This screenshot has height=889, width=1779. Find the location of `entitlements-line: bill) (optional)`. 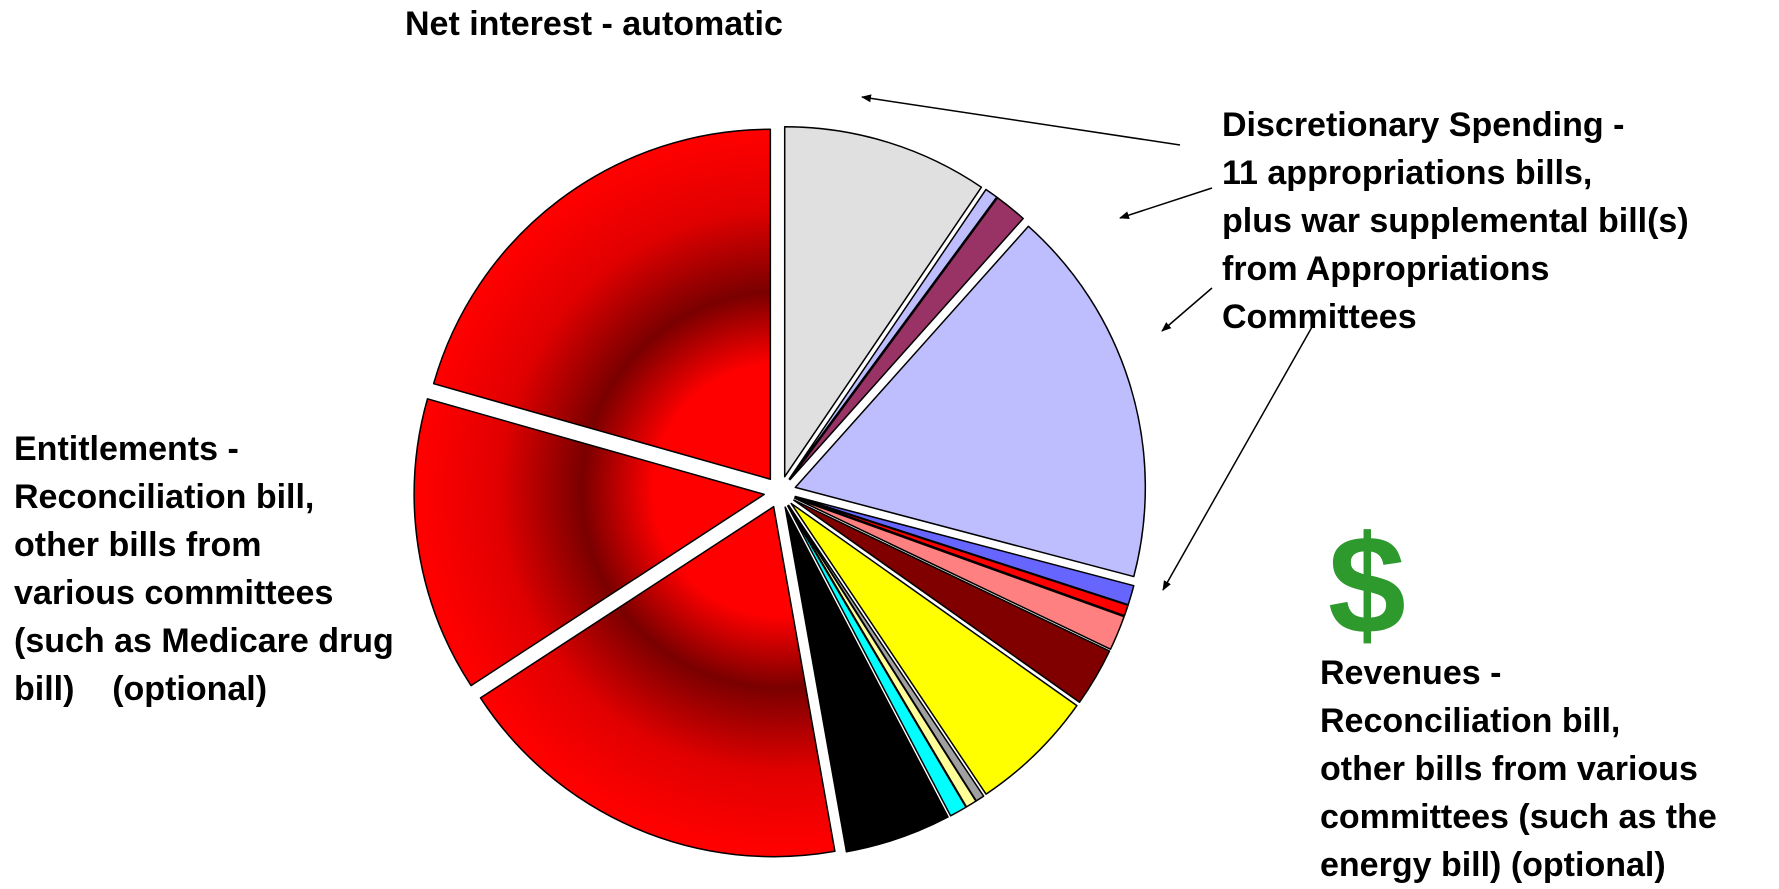

entitlements-line: bill) (optional) is located at coordinates (141, 689).